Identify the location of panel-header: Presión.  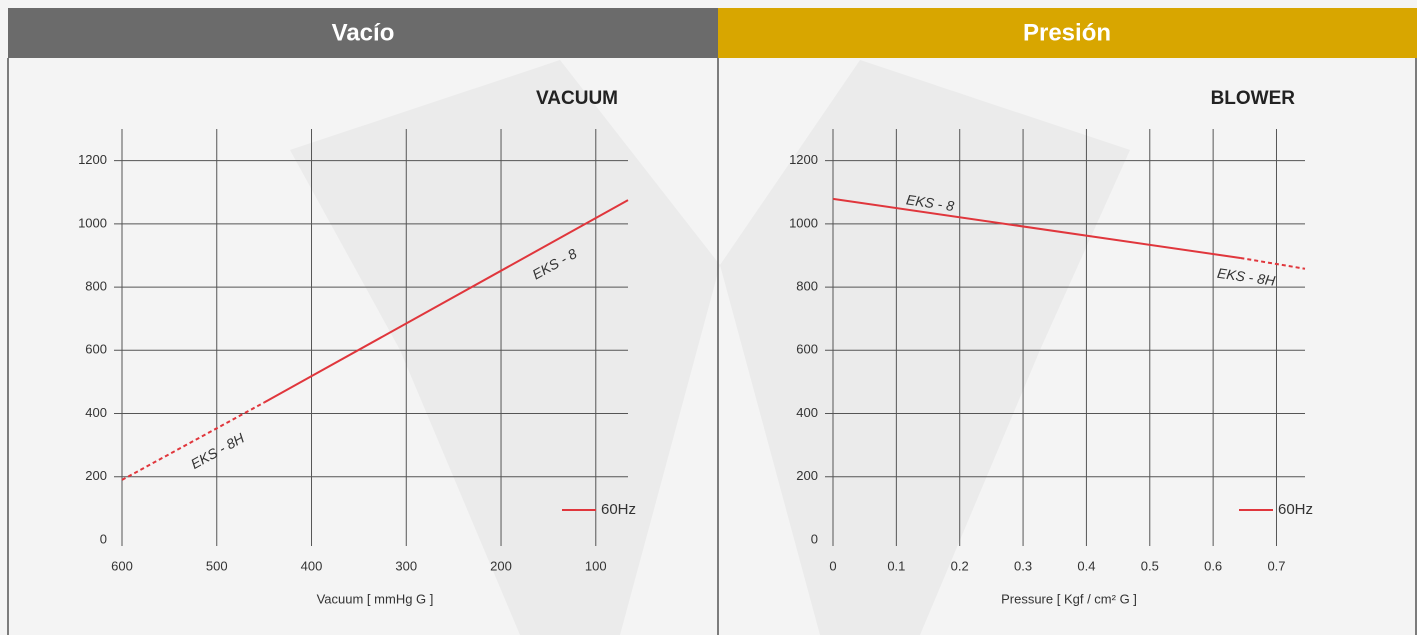
(1067, 32).